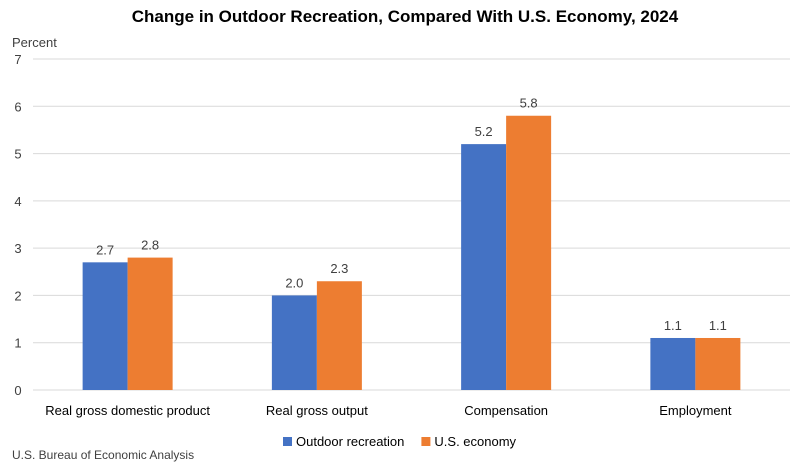 The width and height of the screenshot is (810, 469). I want to click on legend-label: U.S. economy, so click(475, 441).